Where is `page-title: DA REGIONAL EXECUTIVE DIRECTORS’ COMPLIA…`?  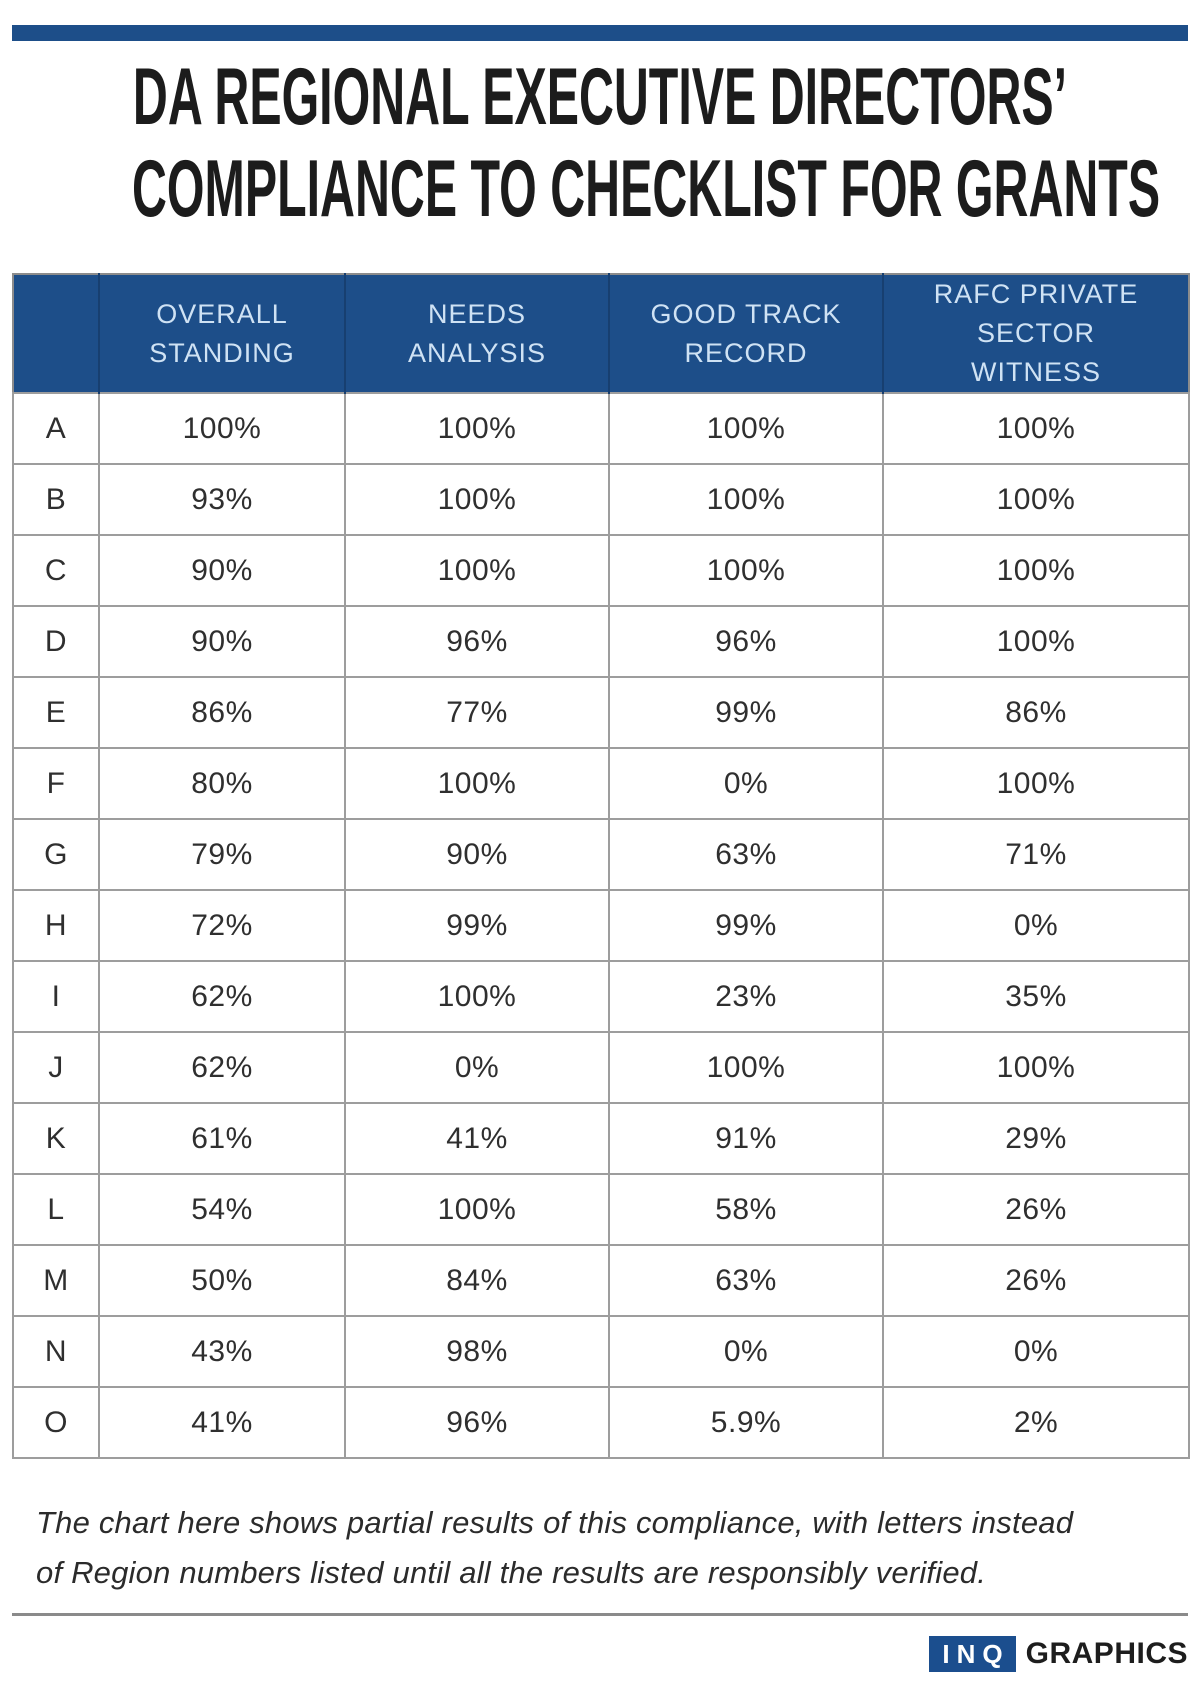 page-title: DA REGIONAL EXECUTIVE DIRECTORS’ COMPLIA… is located at coordinates (600, 144).